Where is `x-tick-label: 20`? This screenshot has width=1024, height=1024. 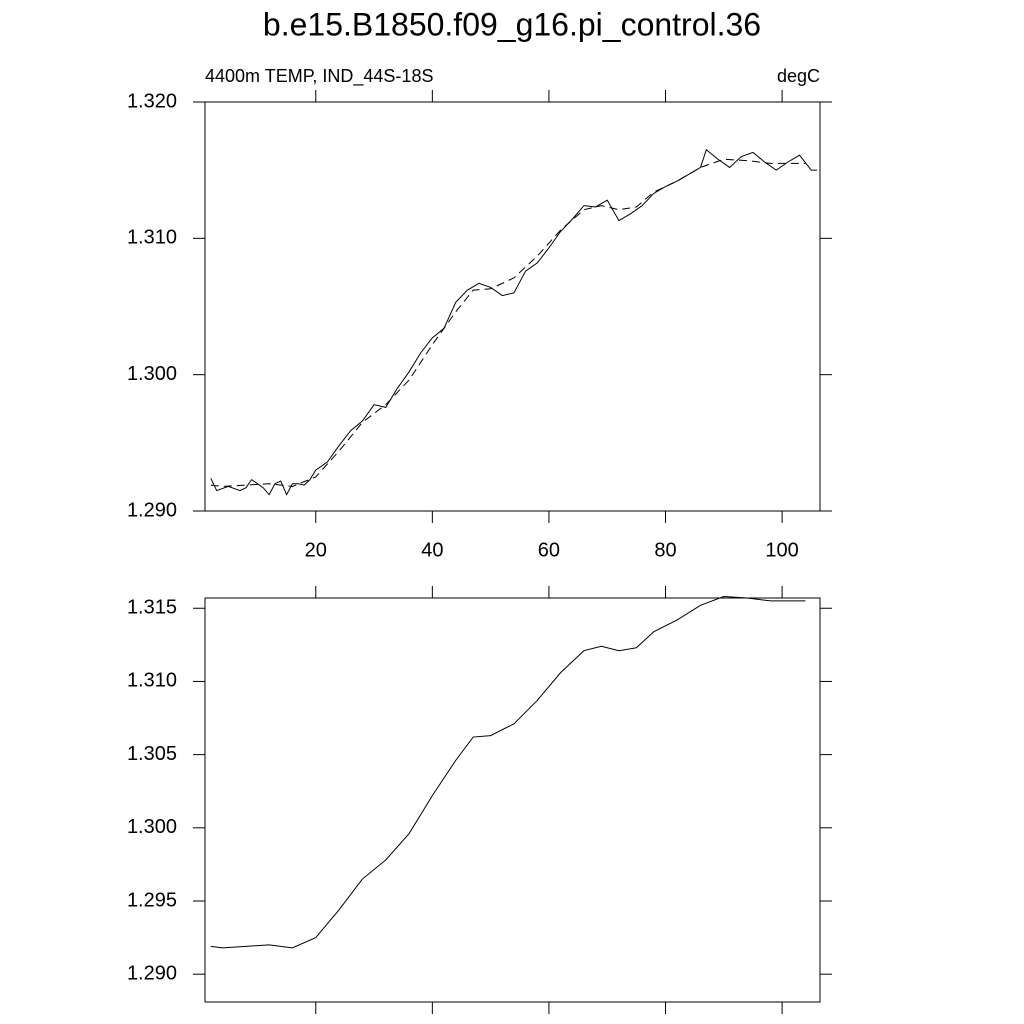 x-tick-label: 20 is located at coordinates (316, 550).